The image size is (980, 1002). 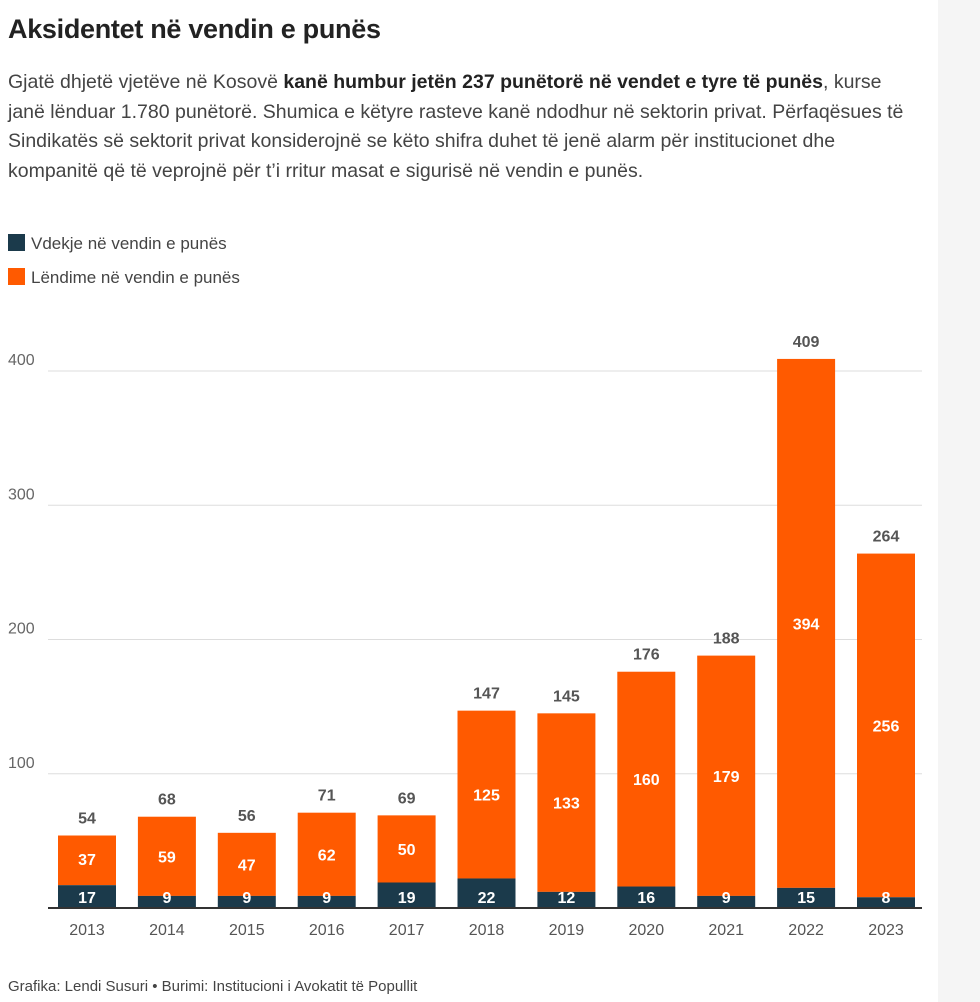 What do you see at coordinates (327, 930) in the screenshot?
I see `x-tick-label-2016: 2016` at bounding box center [327, 930].